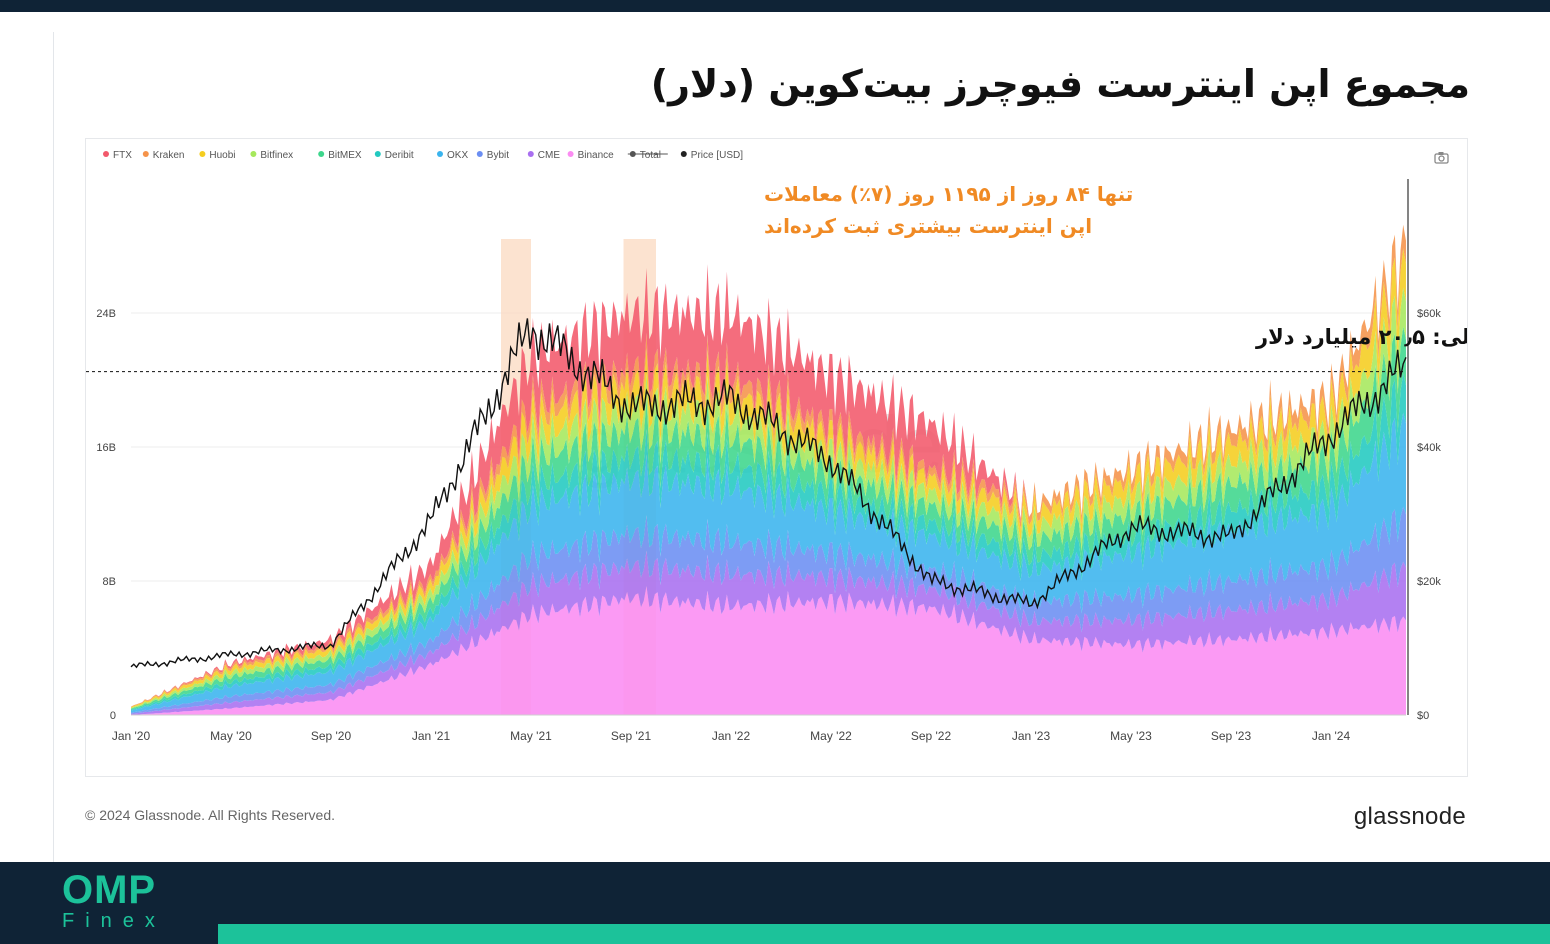 The image size is (1550, 944). What do you see at coordinates (1131, 736) in the screenshot?
I see `x-tick-10: May '23` at bounding box center [1131, 736].